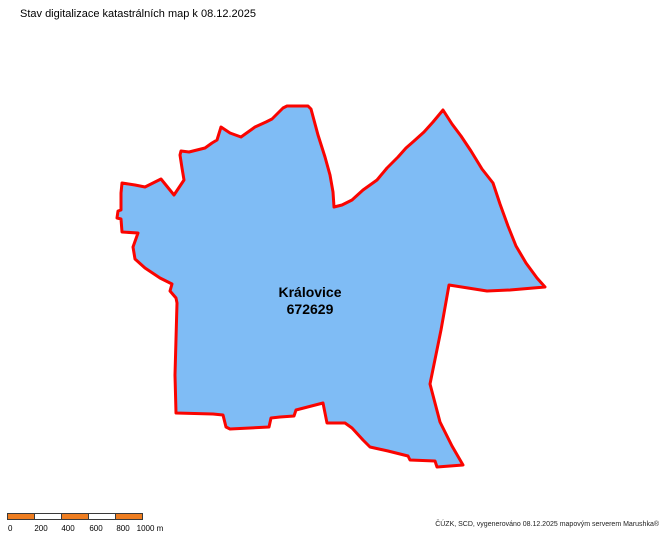 The image size is (665, 540). I want to click on area-code-label: 672629, so click(310, 309).